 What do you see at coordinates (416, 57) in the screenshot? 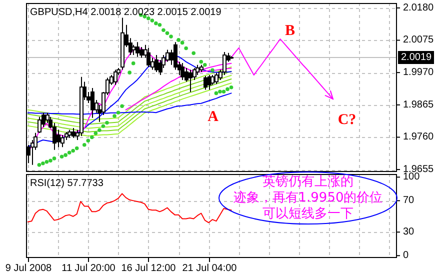
I see `ref-line-label: 2.0019` at bounding box center [416, 57].